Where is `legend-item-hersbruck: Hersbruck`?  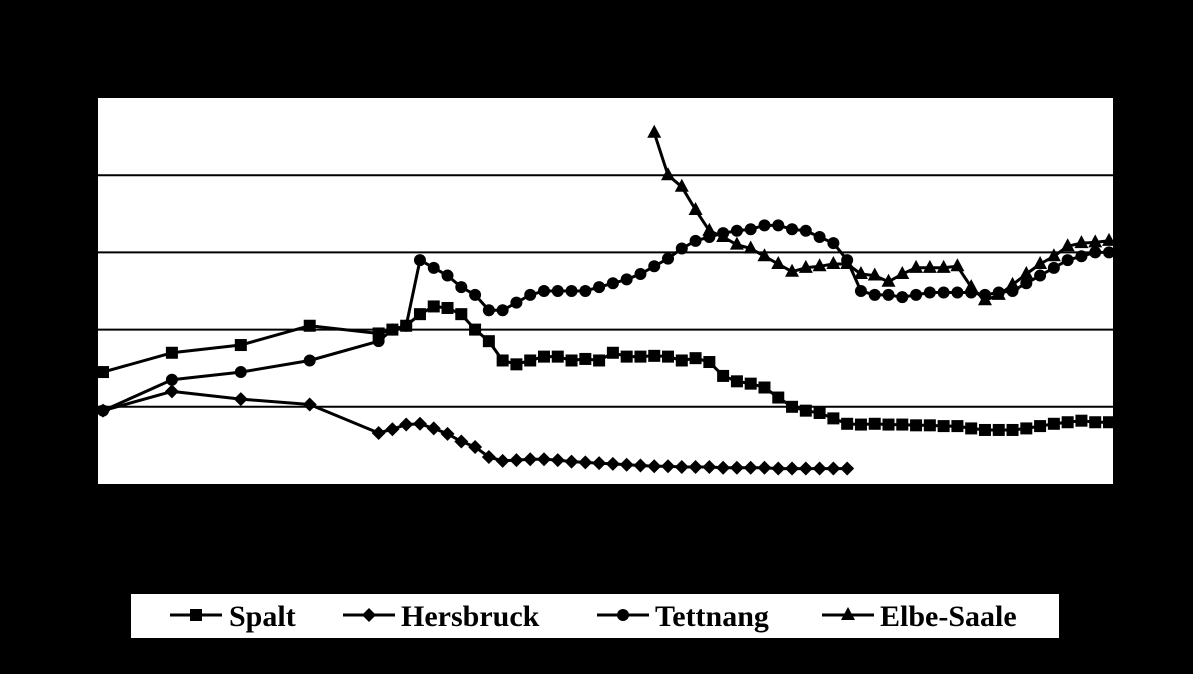 legend-item-hersbruck: Hersbruck is located at coordinates (441, 616).